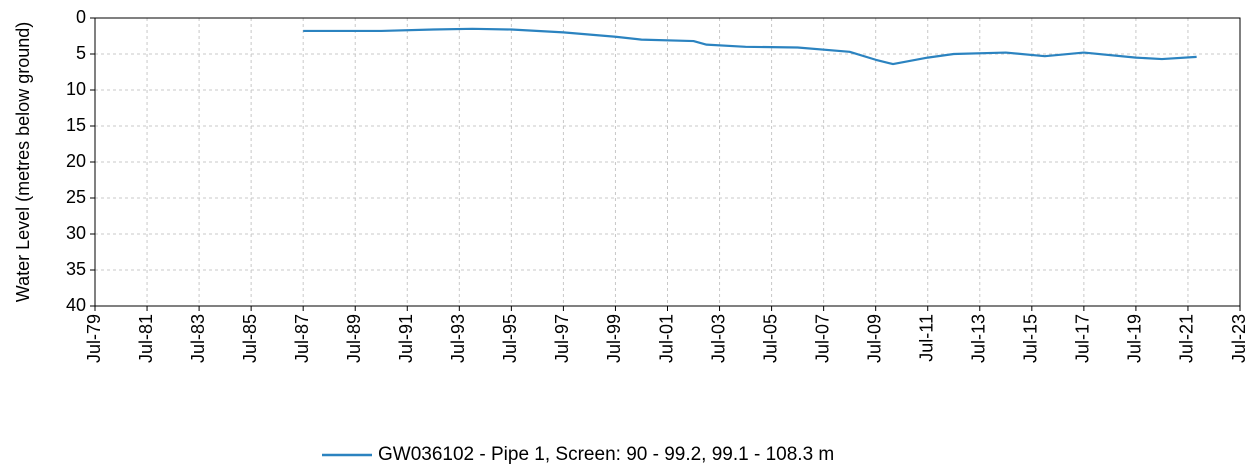  Describe the element at coordinates (354, 338) in the screenshot. I see `x-tick-label: Jul-89` at that location.